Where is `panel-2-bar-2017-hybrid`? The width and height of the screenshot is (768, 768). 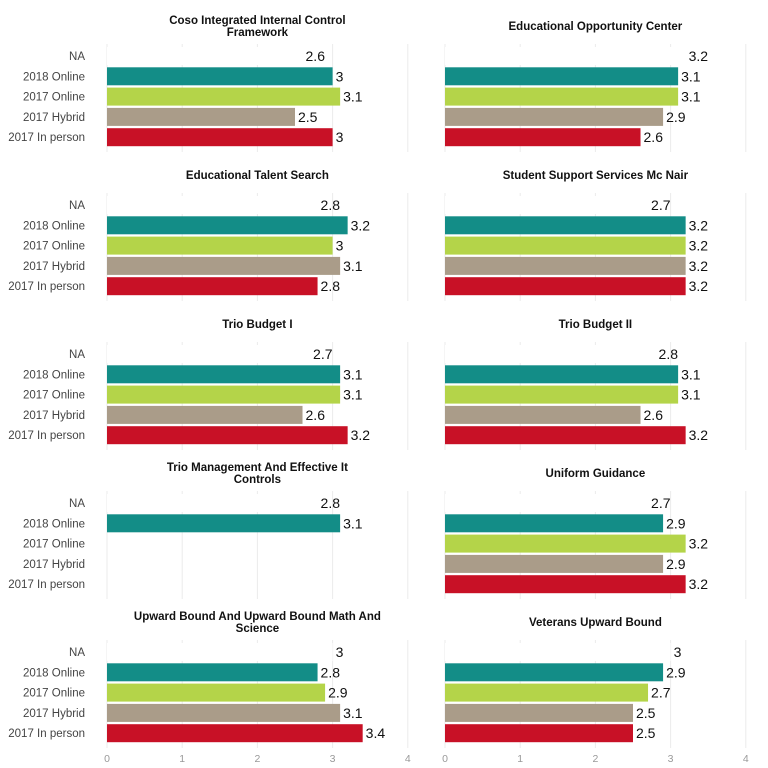
panel-2-bar-2017-hybrid is located at coordinates (554, 116).